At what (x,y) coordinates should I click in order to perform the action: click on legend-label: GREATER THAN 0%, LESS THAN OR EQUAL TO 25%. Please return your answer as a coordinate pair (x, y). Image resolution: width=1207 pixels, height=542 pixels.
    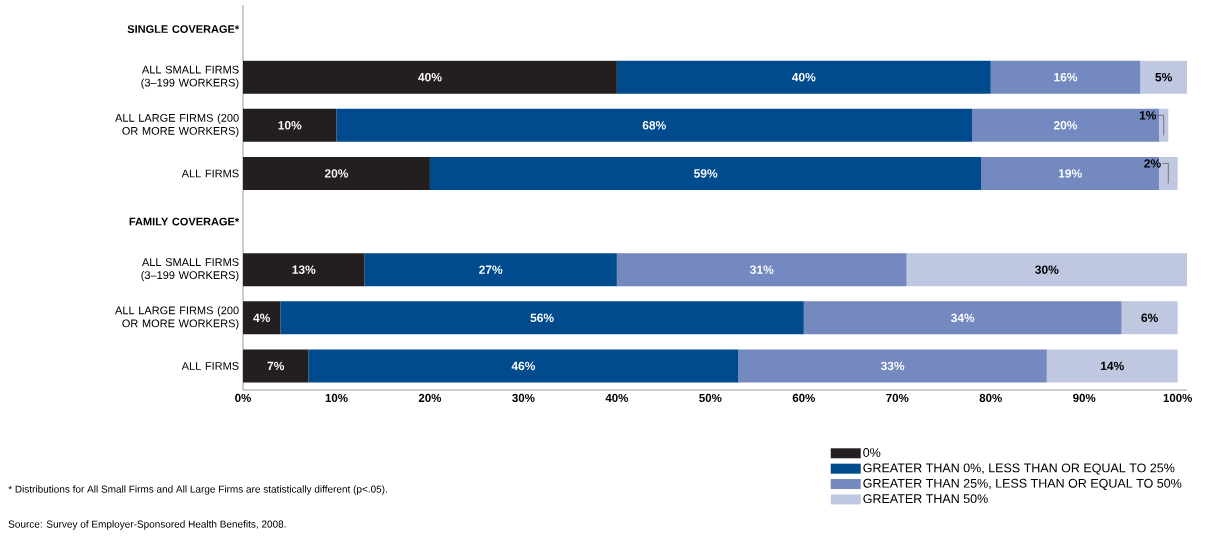
    Looking at the image, I should click on (1019, 469).